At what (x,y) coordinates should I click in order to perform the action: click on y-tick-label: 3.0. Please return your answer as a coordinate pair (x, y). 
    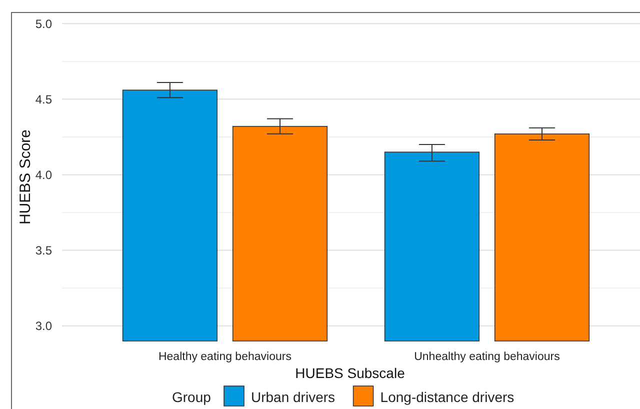
    Looking at the image, I should click on (43, 326).